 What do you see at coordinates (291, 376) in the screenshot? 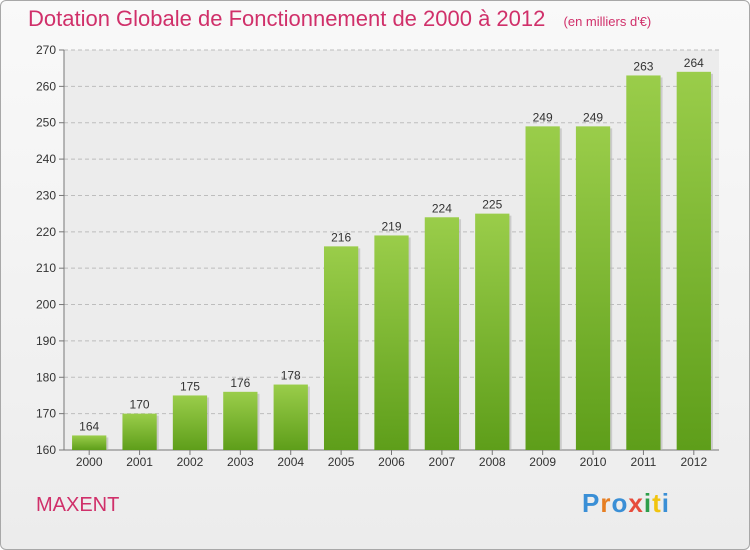
I see `data-label: 178` at bounding box center [291, 376].